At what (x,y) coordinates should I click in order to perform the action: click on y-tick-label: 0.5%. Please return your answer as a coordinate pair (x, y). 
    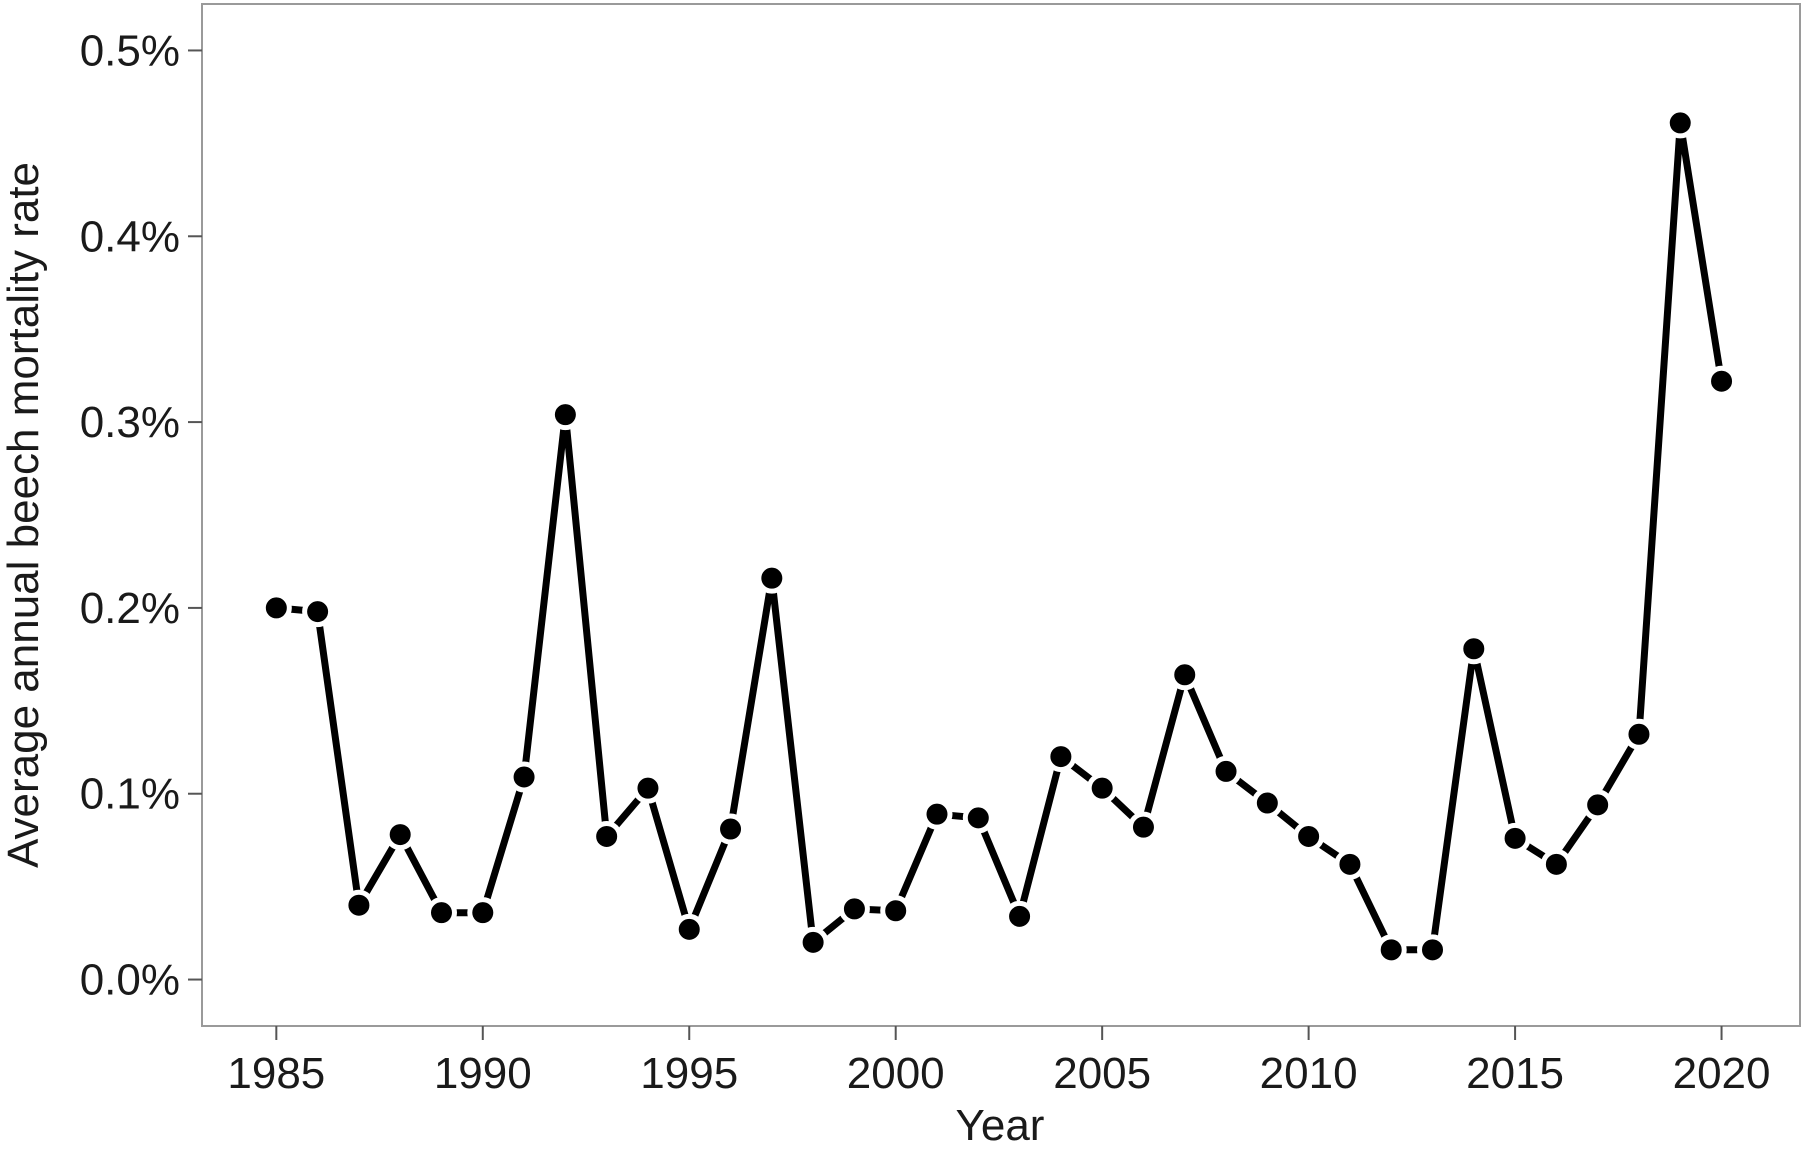
    Looking at the image, I should click on (130, 50).